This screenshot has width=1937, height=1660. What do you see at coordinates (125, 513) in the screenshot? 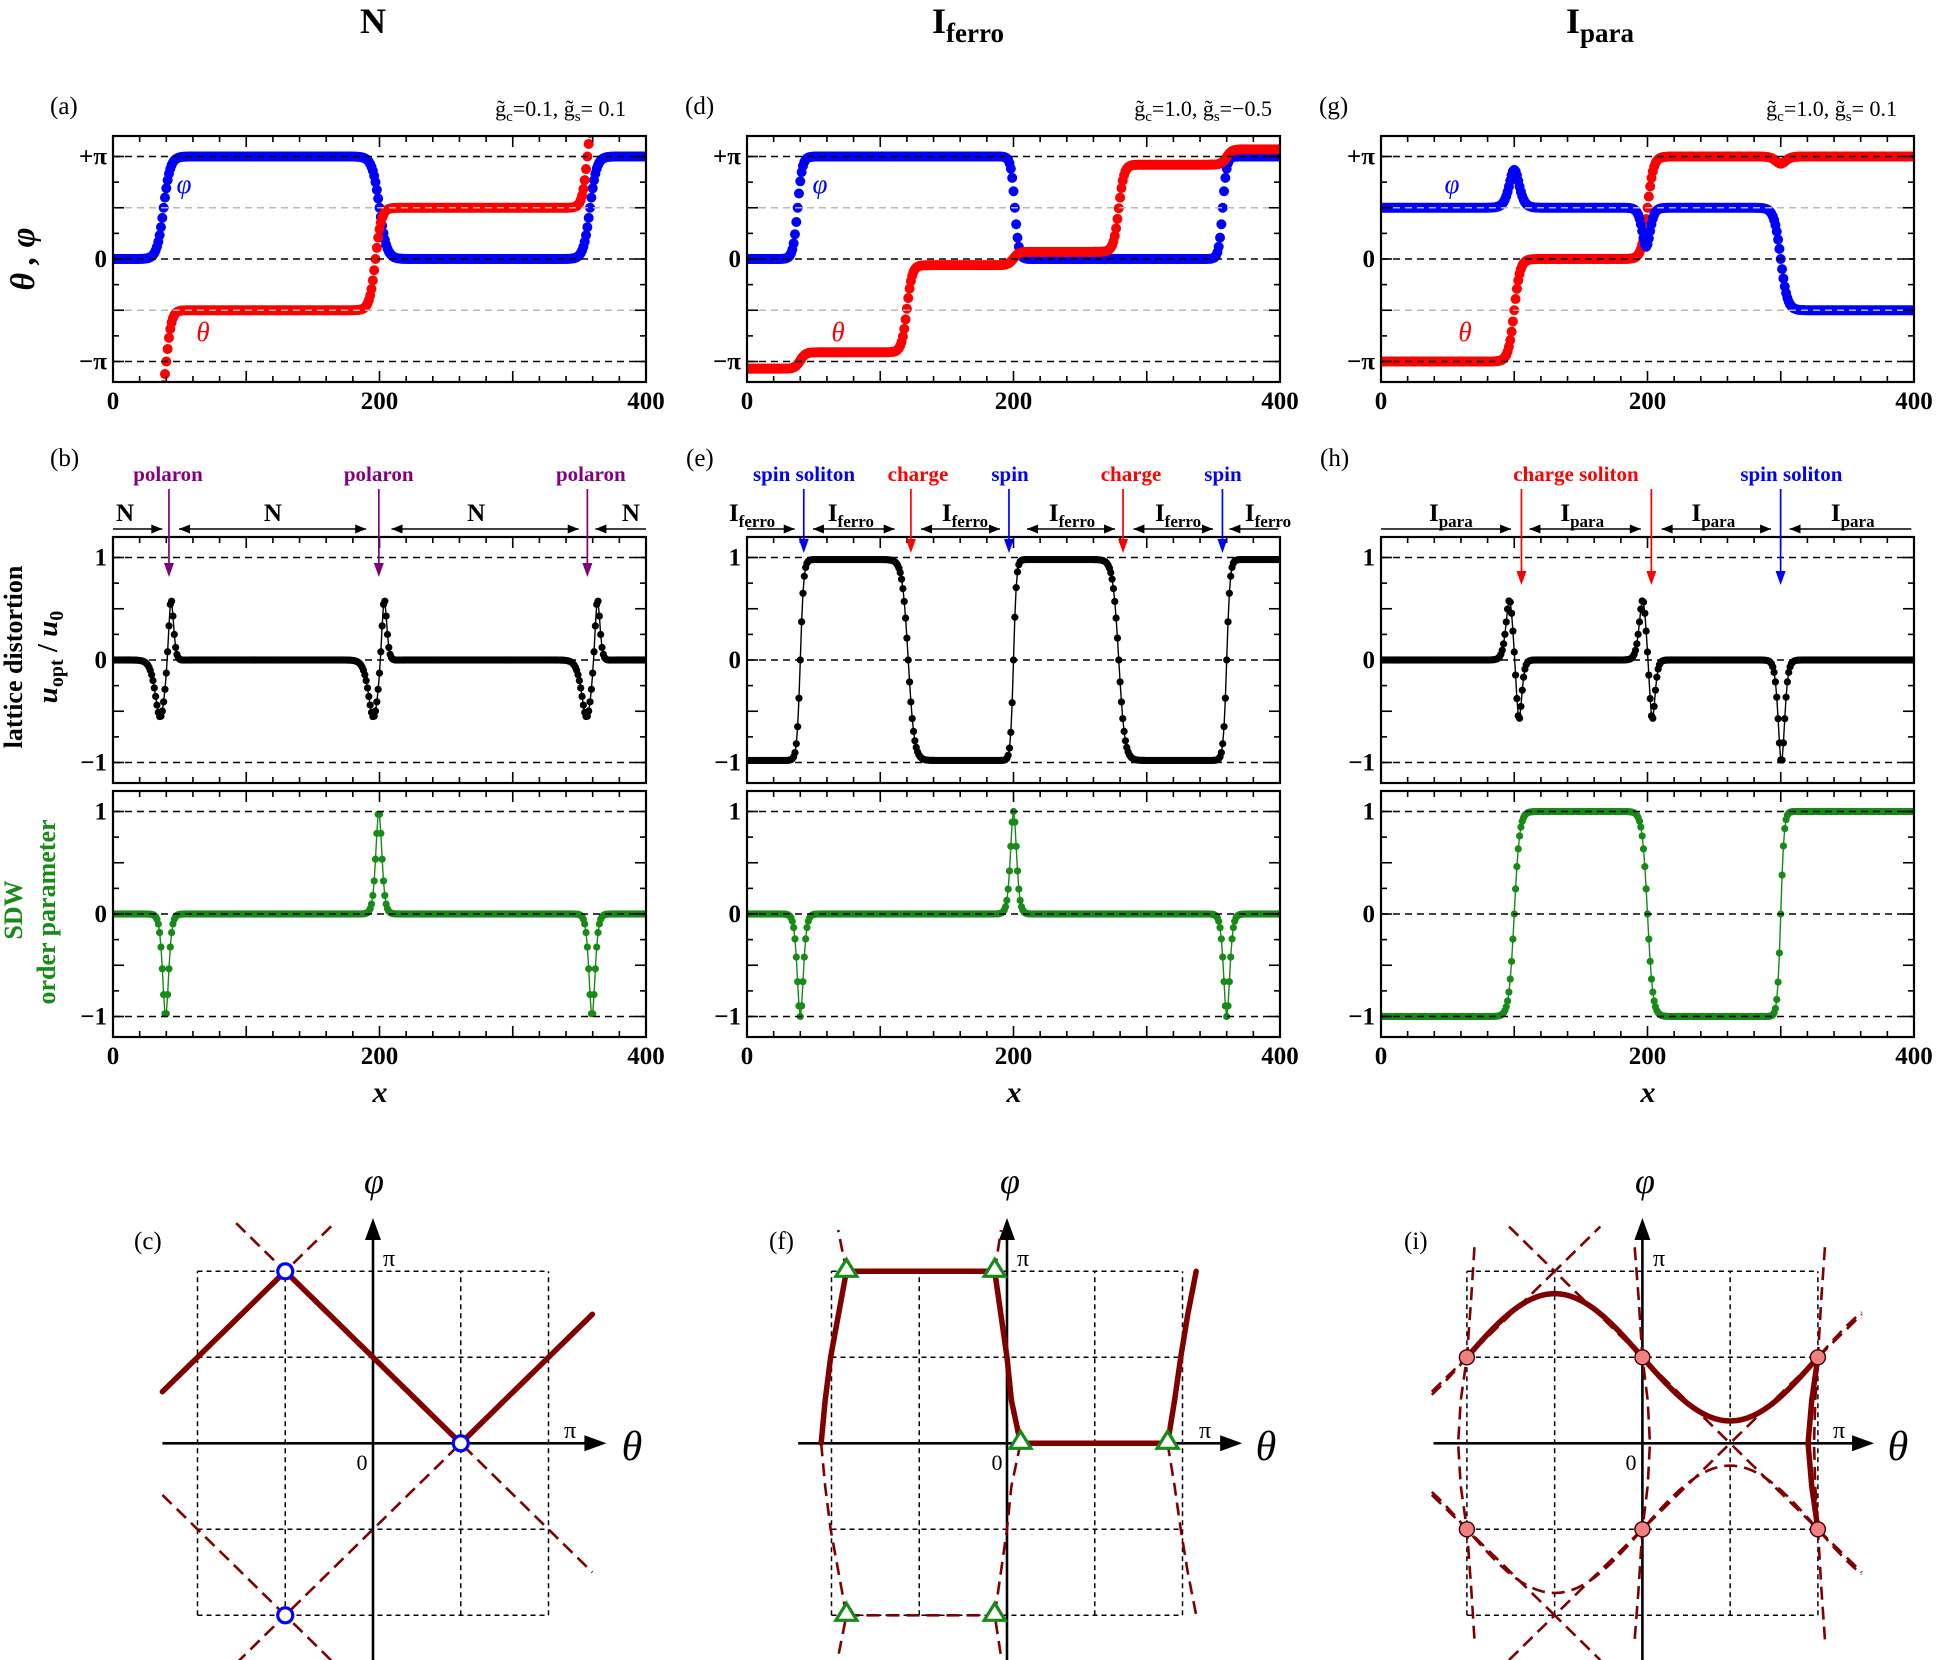
I see `region-label: N` at bounding box center [125, 513].